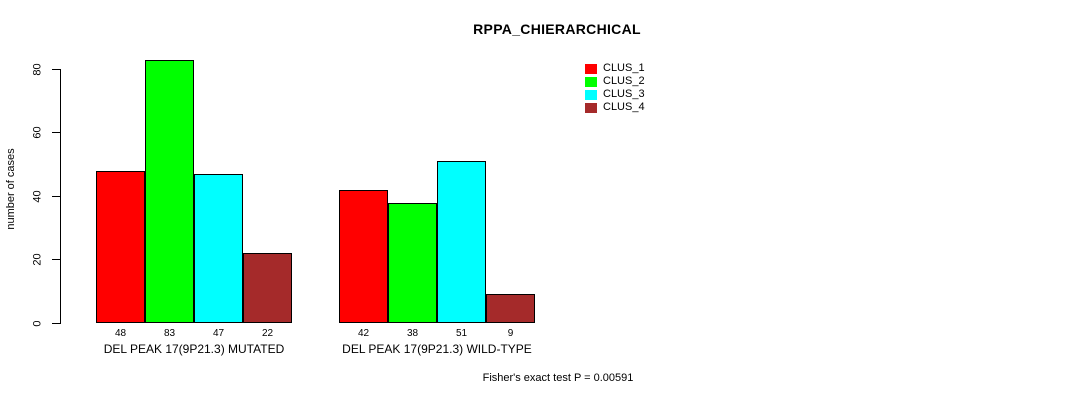 This screenshot has width=1090, height=400. Describe the element at coordinates (624, 81) in the screenshot. I see `legend-label: CLUS_2` at that location.